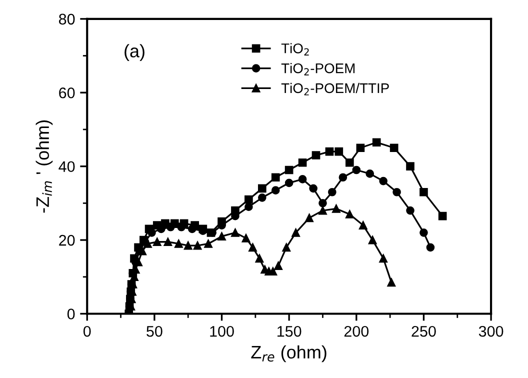  Describe the element at coordinates (87, 331) in the screenshot. I see `x-tick-label: 0` at that location.